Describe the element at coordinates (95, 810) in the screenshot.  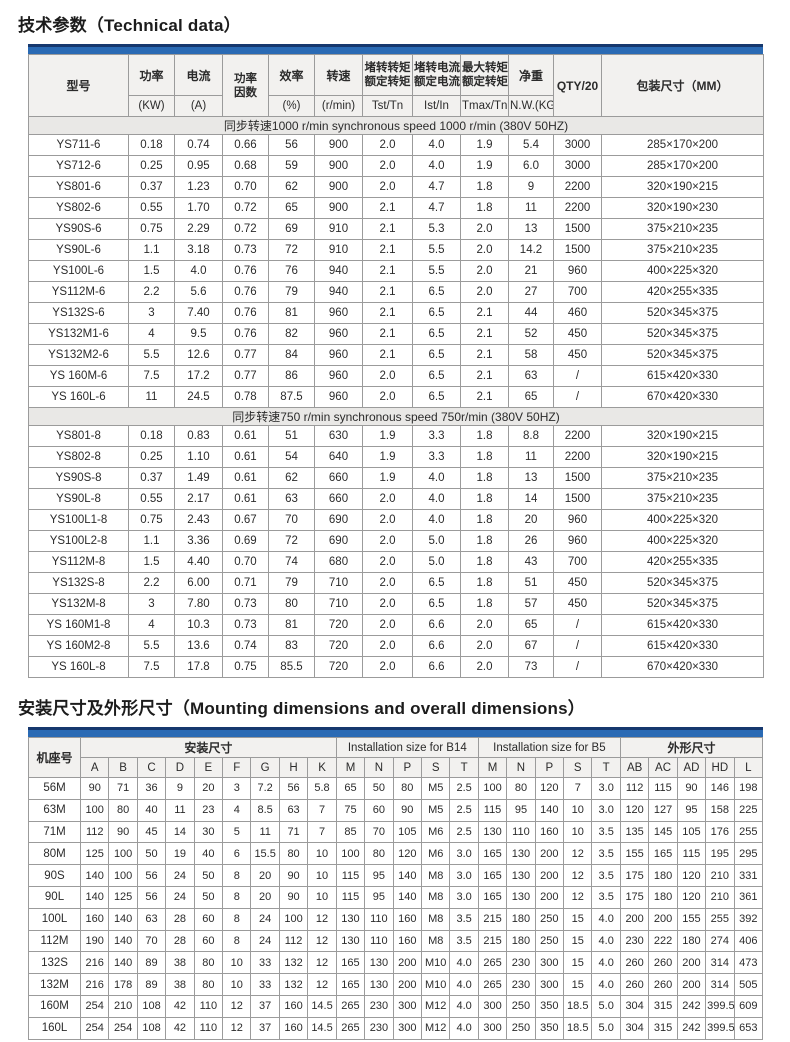
I see `value-cell: 100` at that location.